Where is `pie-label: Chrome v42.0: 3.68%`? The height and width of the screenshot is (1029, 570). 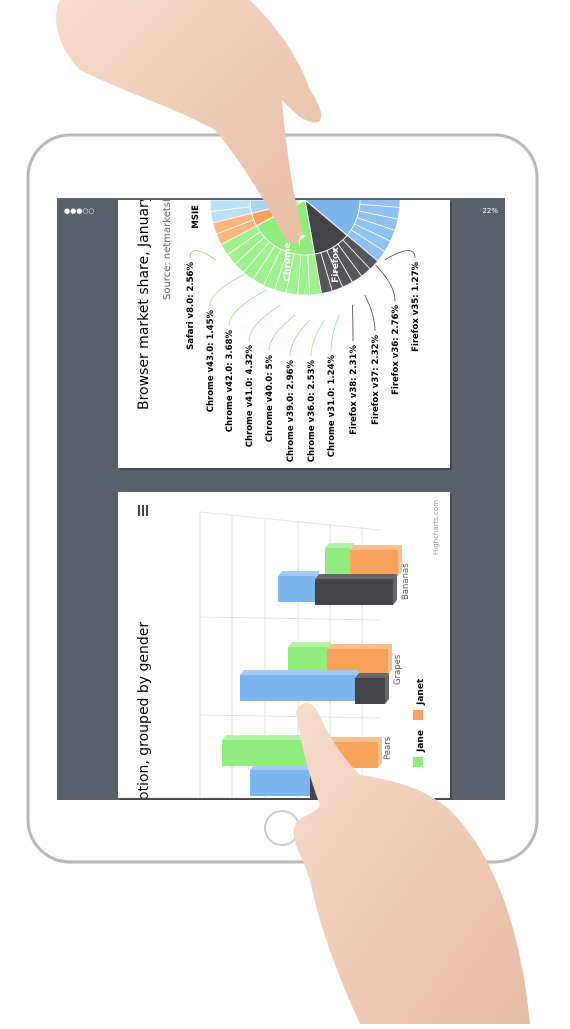
pie-label: Chrome v42.0: 3.68% is located at coordinates (230, 381).